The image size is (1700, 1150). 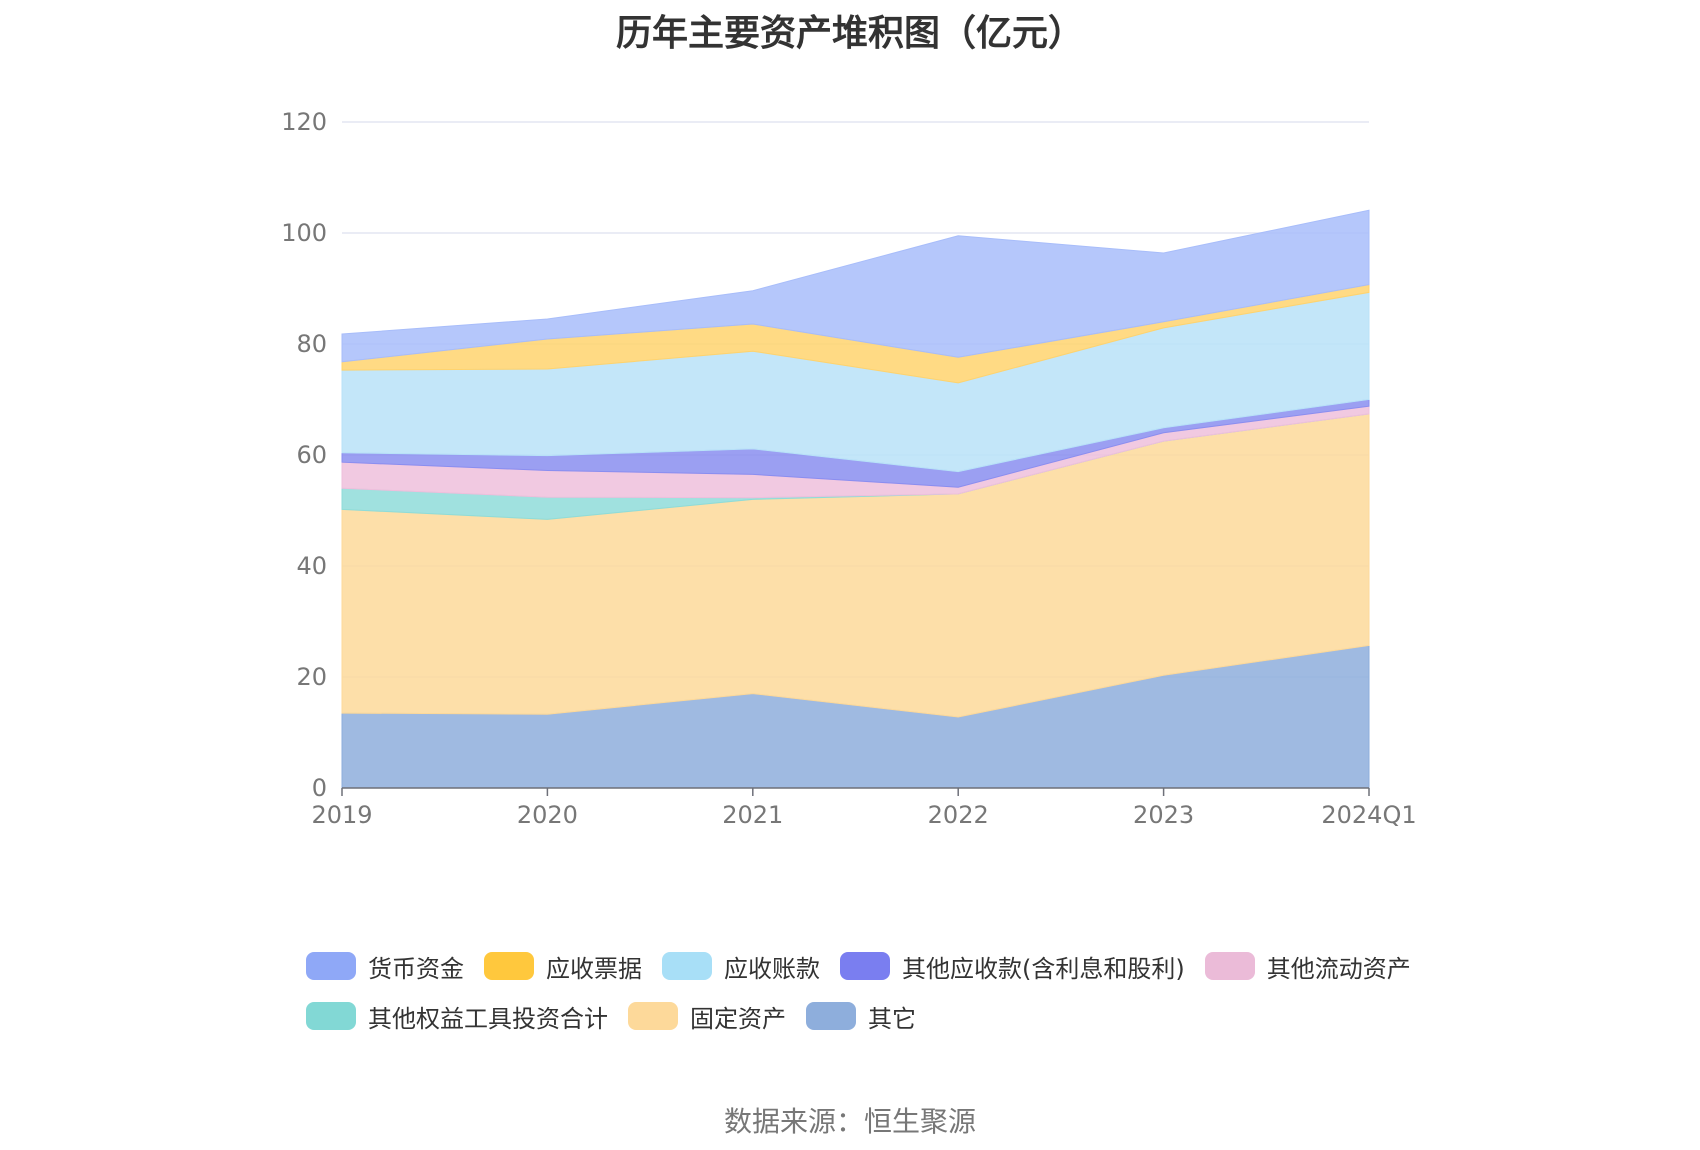 I want to click on legend-label: 其他应收款(含利息和股利), so click(x=1043, y=968).